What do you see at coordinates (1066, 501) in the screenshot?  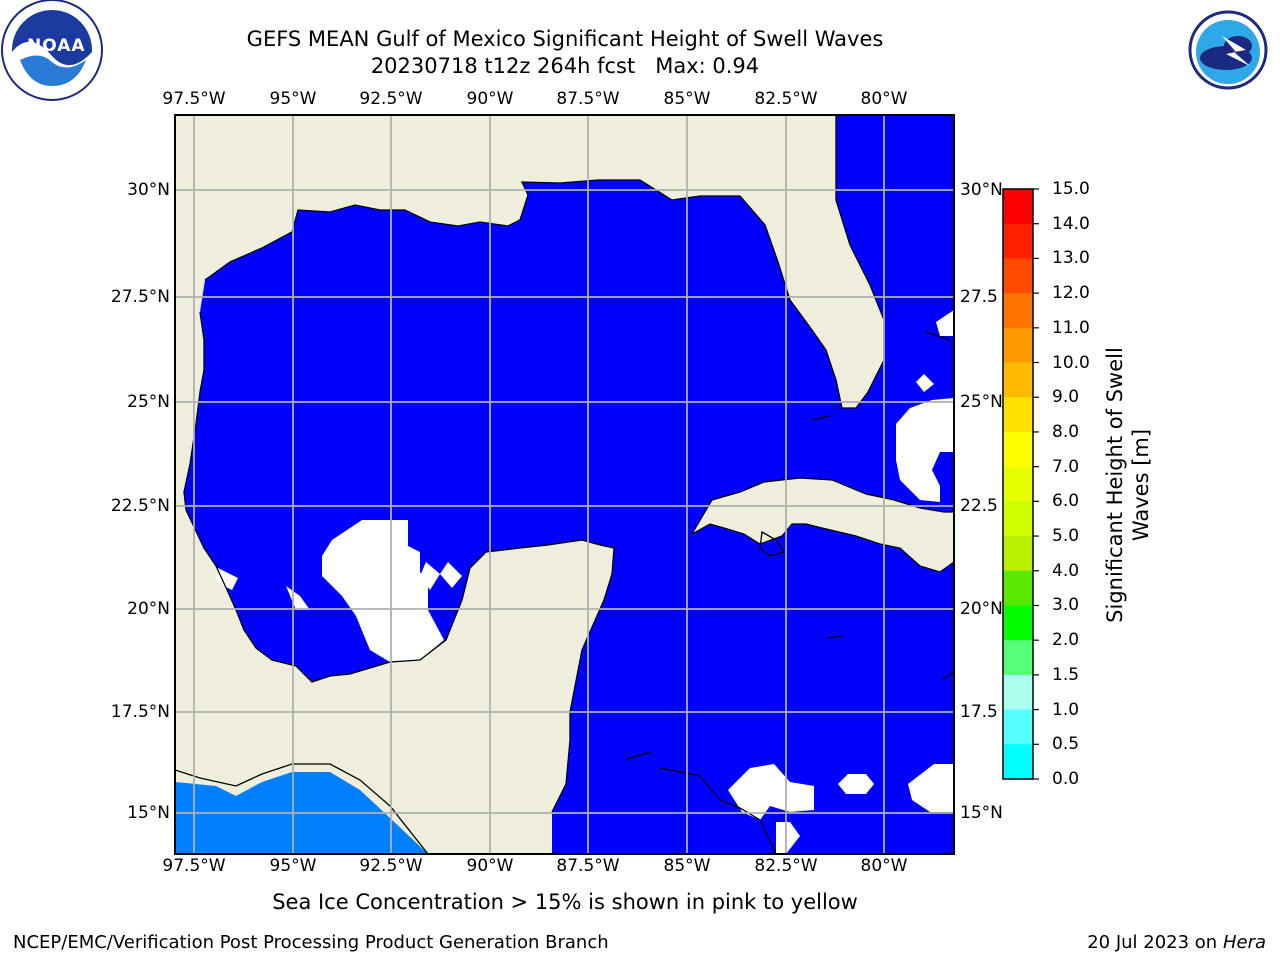 I see `colorbar-tick-label: 6.0` at bounding box center [1066, 501].